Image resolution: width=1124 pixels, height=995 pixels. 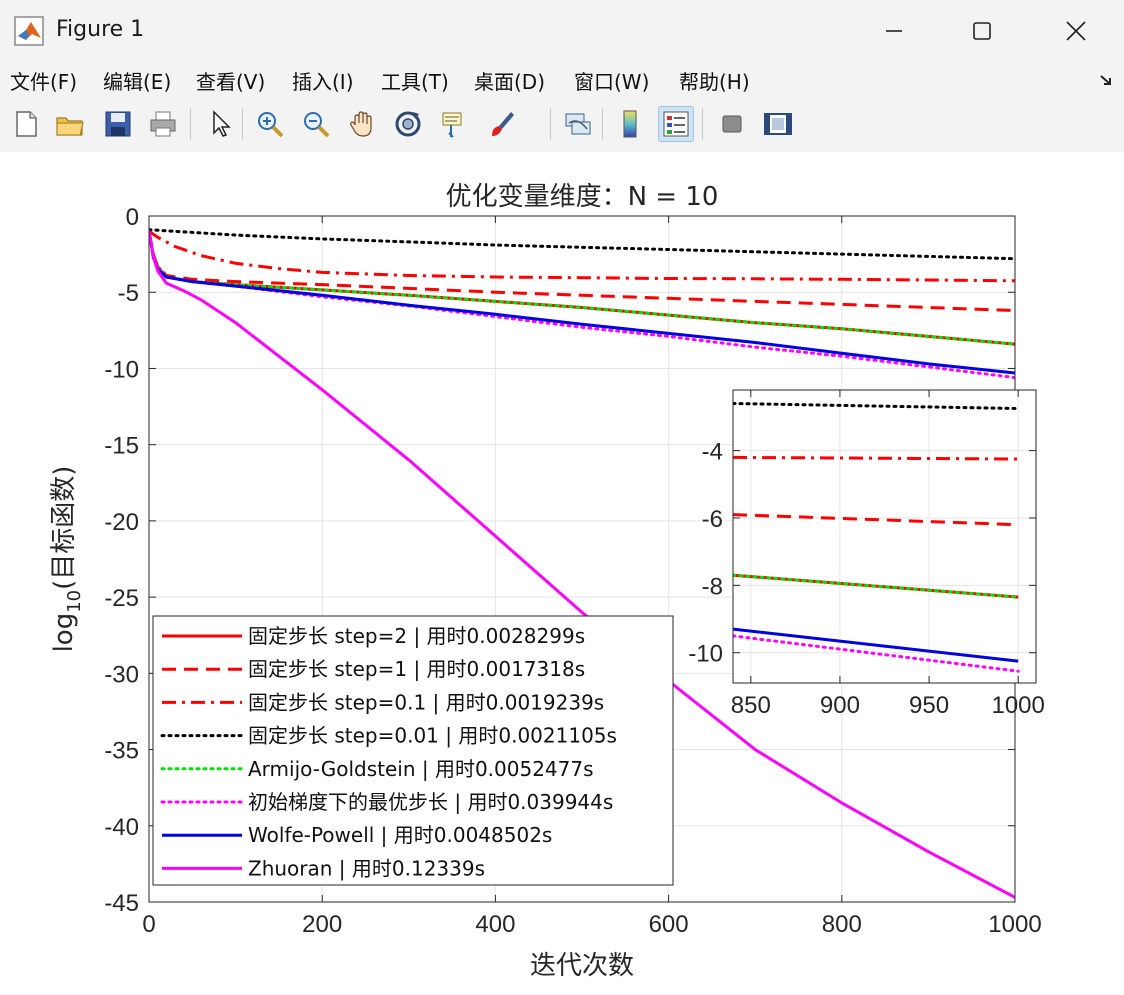 What do you see at coordinates (669, 924) in the screenshot?
I see `main-x-tick-label: 600` at bounding box center [669, 924].